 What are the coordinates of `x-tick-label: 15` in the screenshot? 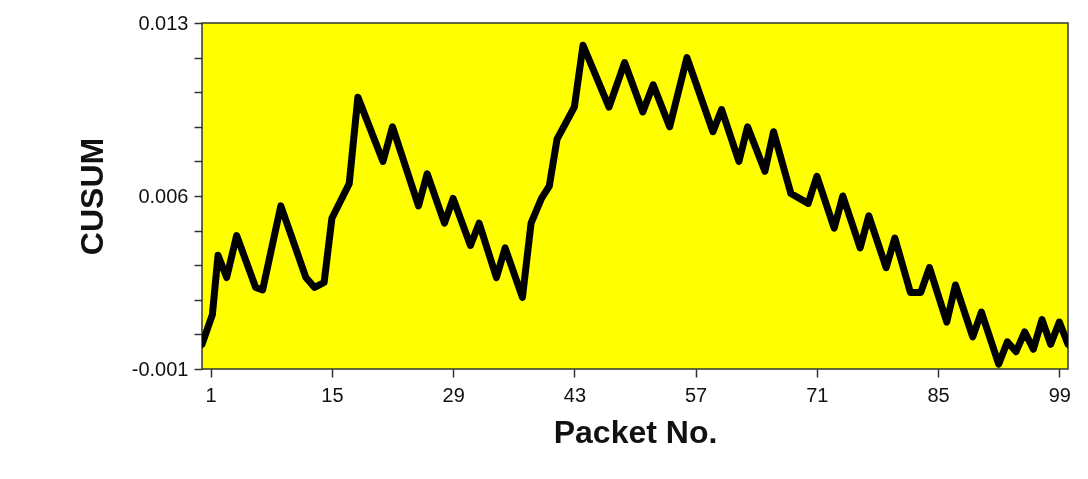 It's located at (332, 394).